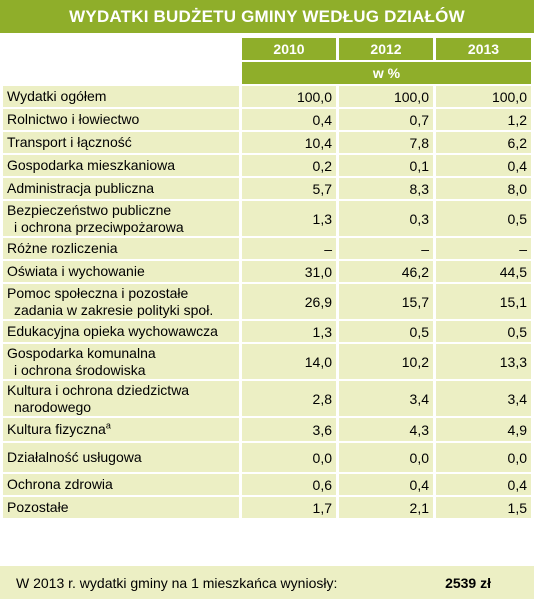  What do you see at coordinates (287, 330) in the screenshot?
I see `value-2010: 1,3` at bounding box center [287, 330].